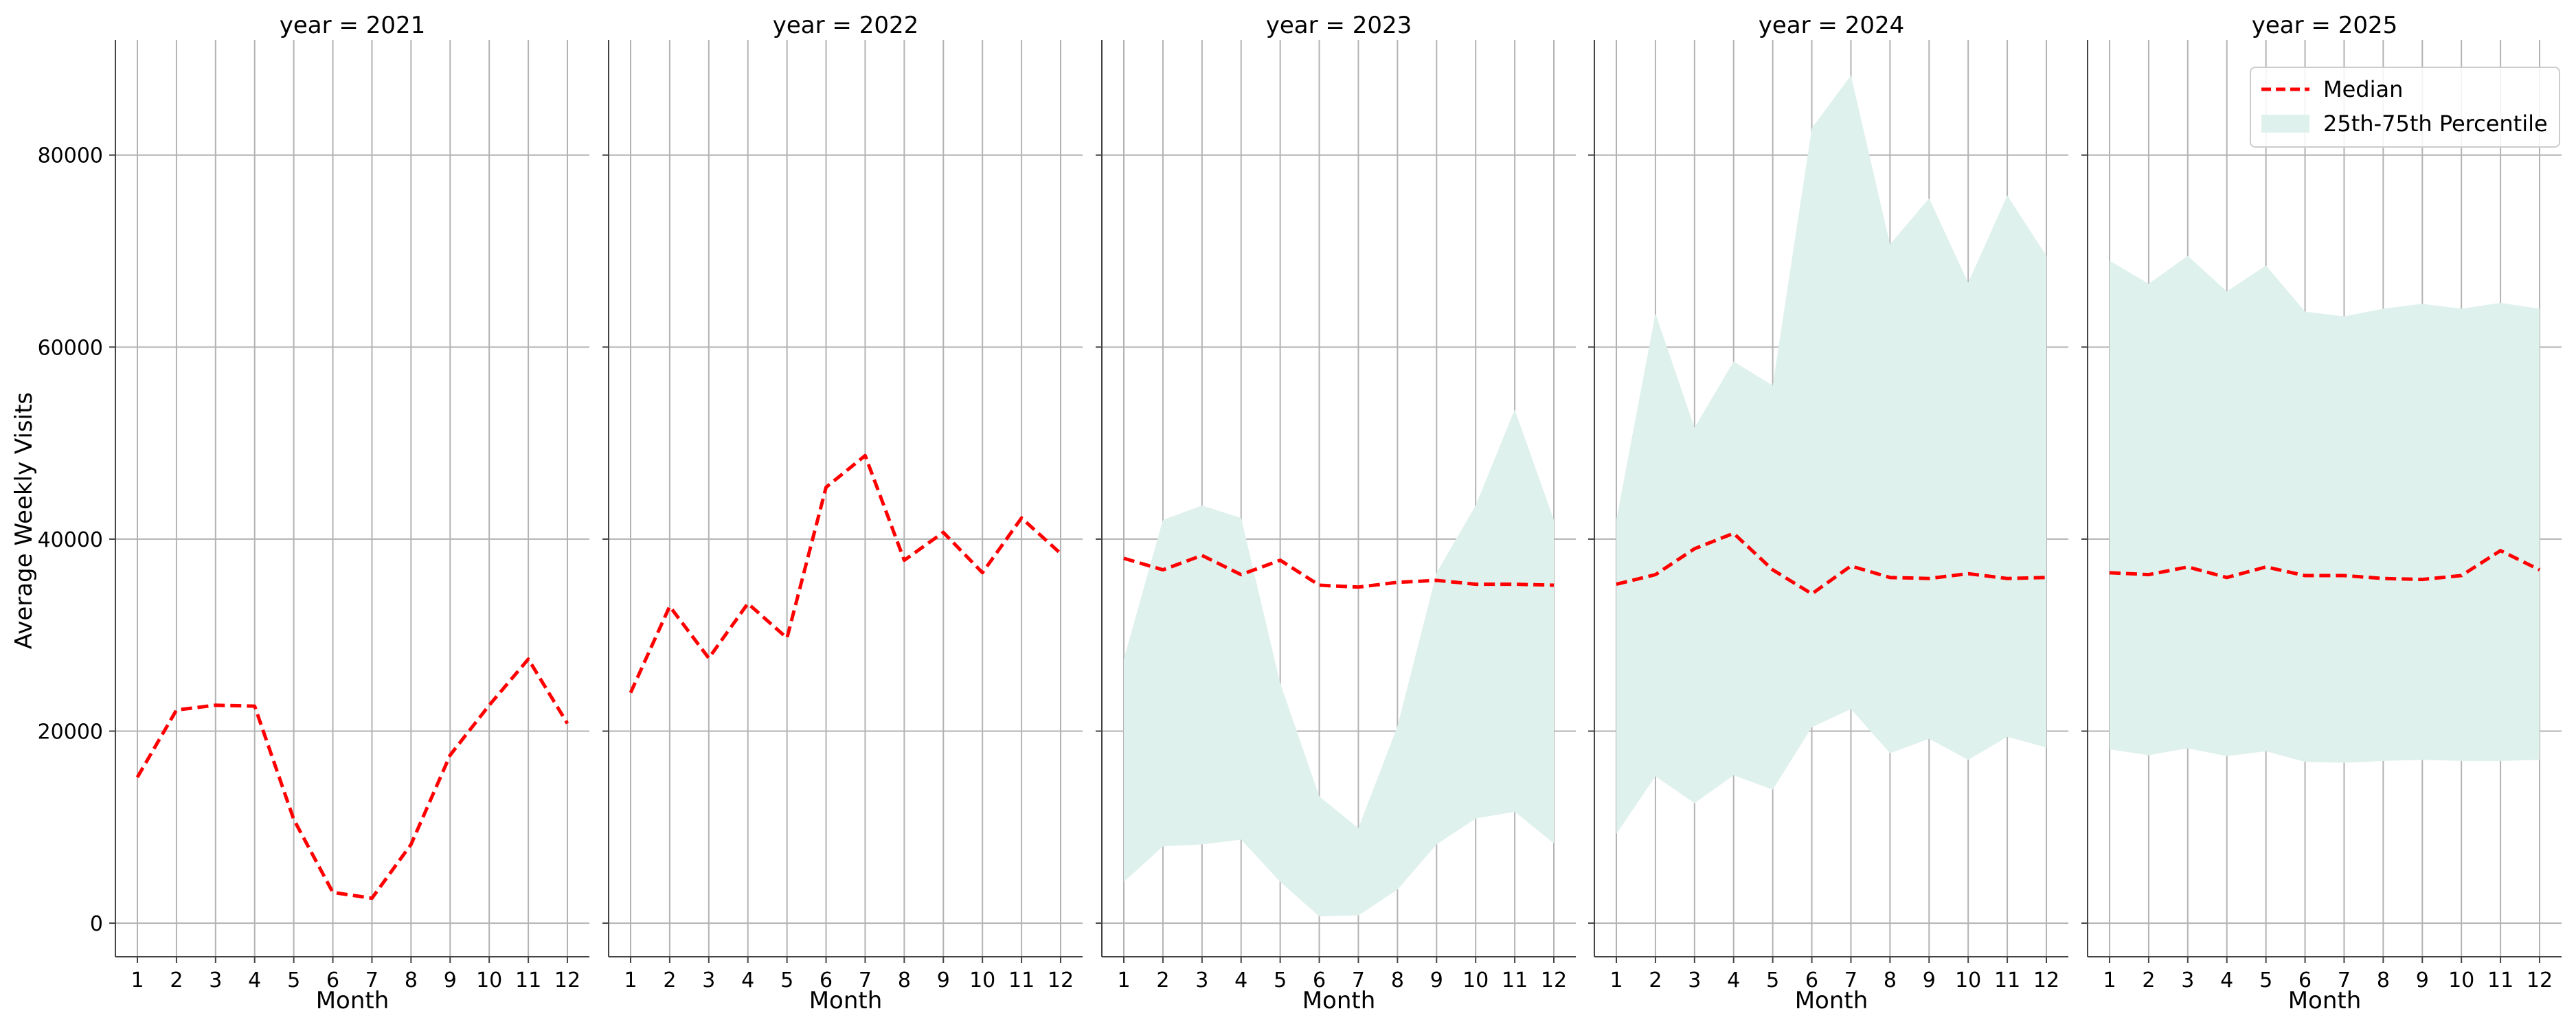 The image size is (2576, 1033). Describe the element at coordinates (70, 156) in the screenshot. I see `y-tick-label: 80000` at that location.